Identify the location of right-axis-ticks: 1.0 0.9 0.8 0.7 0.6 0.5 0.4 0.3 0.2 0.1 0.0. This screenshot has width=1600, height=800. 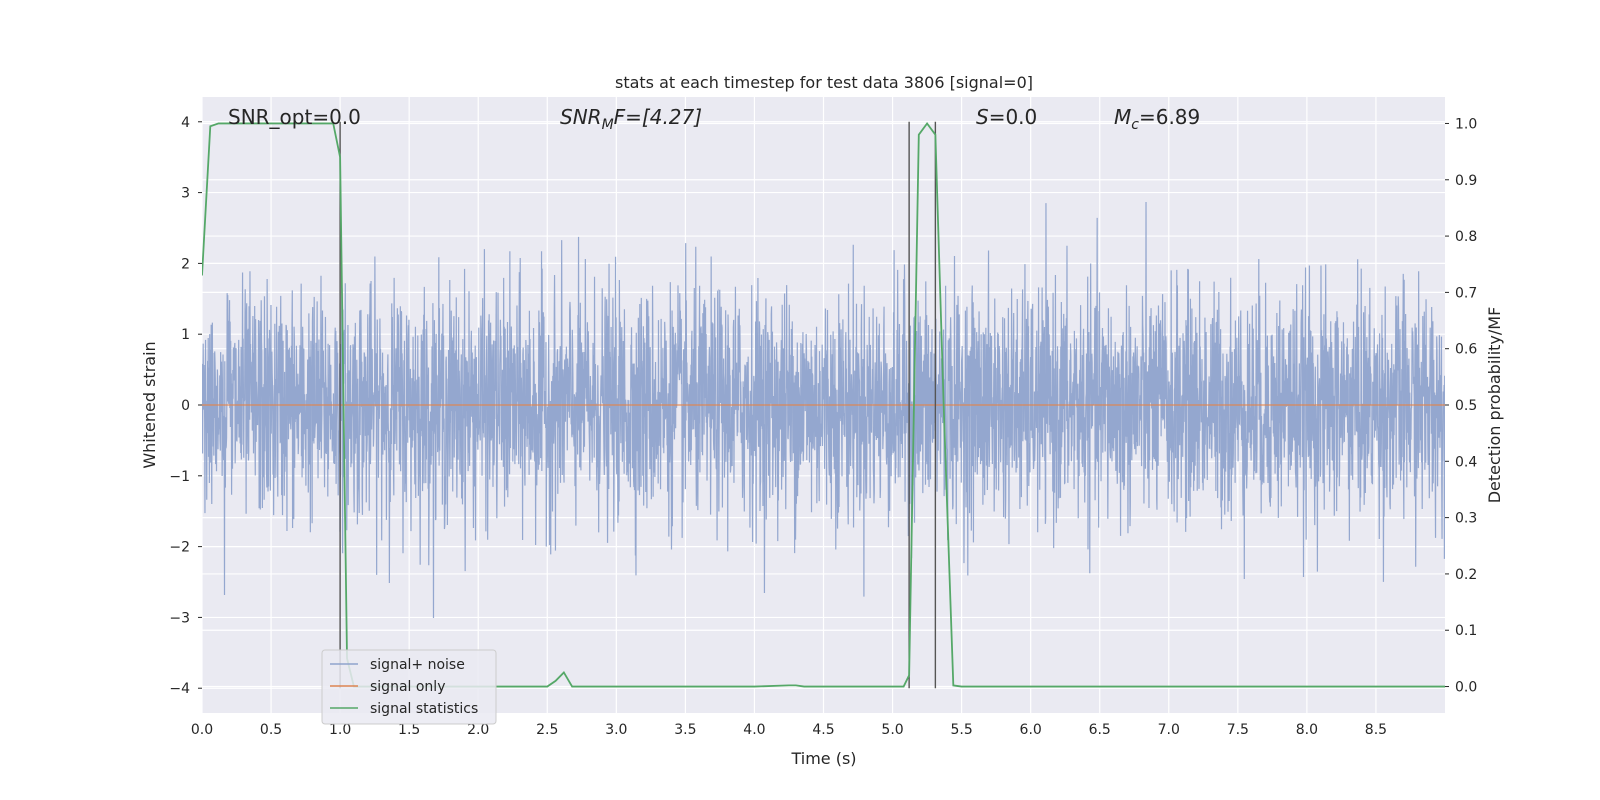
(1461, 406).